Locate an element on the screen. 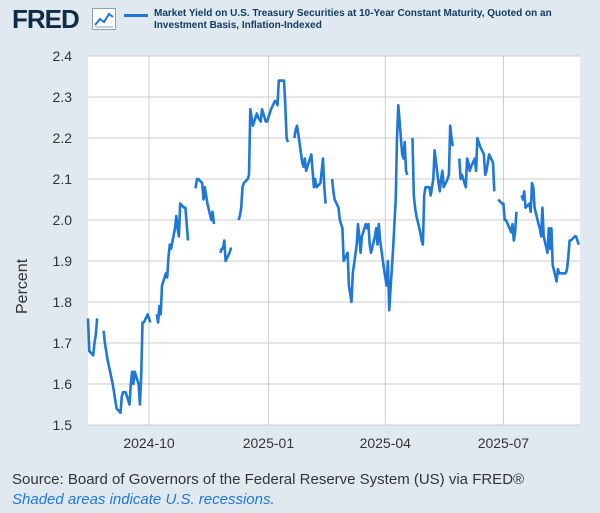 The image size is (600, 513). x-tick-label: 2025-04 is located at coordinates (386, 443).